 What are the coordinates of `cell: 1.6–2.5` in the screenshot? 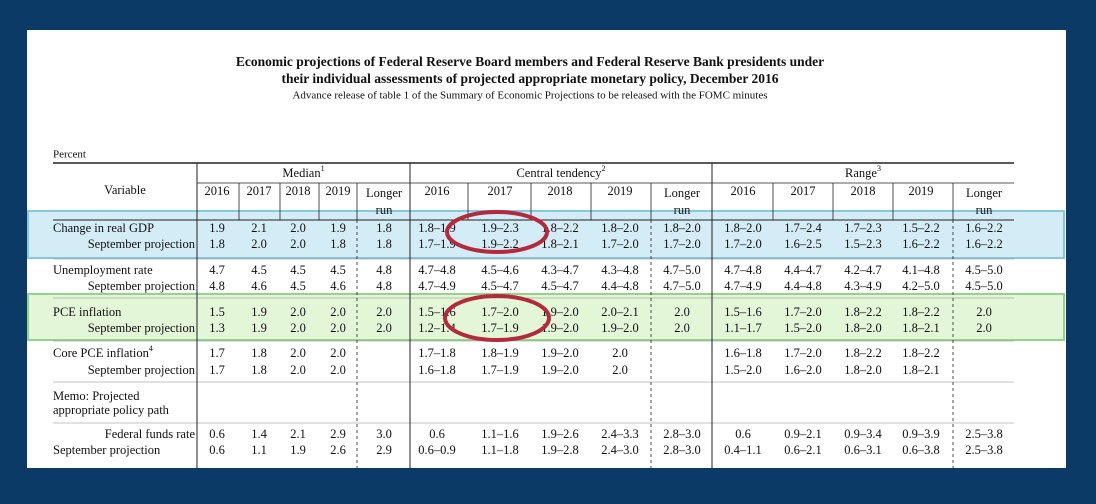 It's located at (803, 244).